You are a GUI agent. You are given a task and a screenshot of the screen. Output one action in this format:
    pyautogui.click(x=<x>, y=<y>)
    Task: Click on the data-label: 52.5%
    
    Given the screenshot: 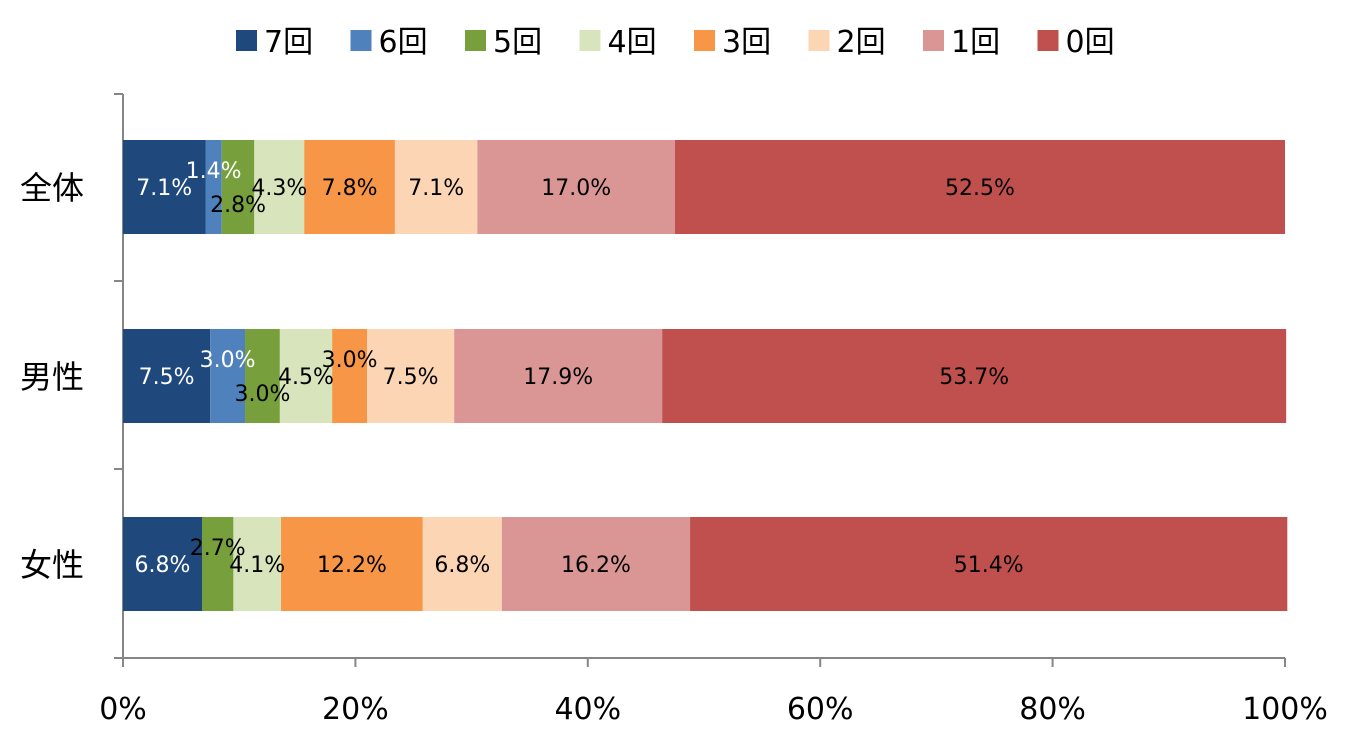 What is the action you would take?
    pyautogui.click(x=980, y=188)
    